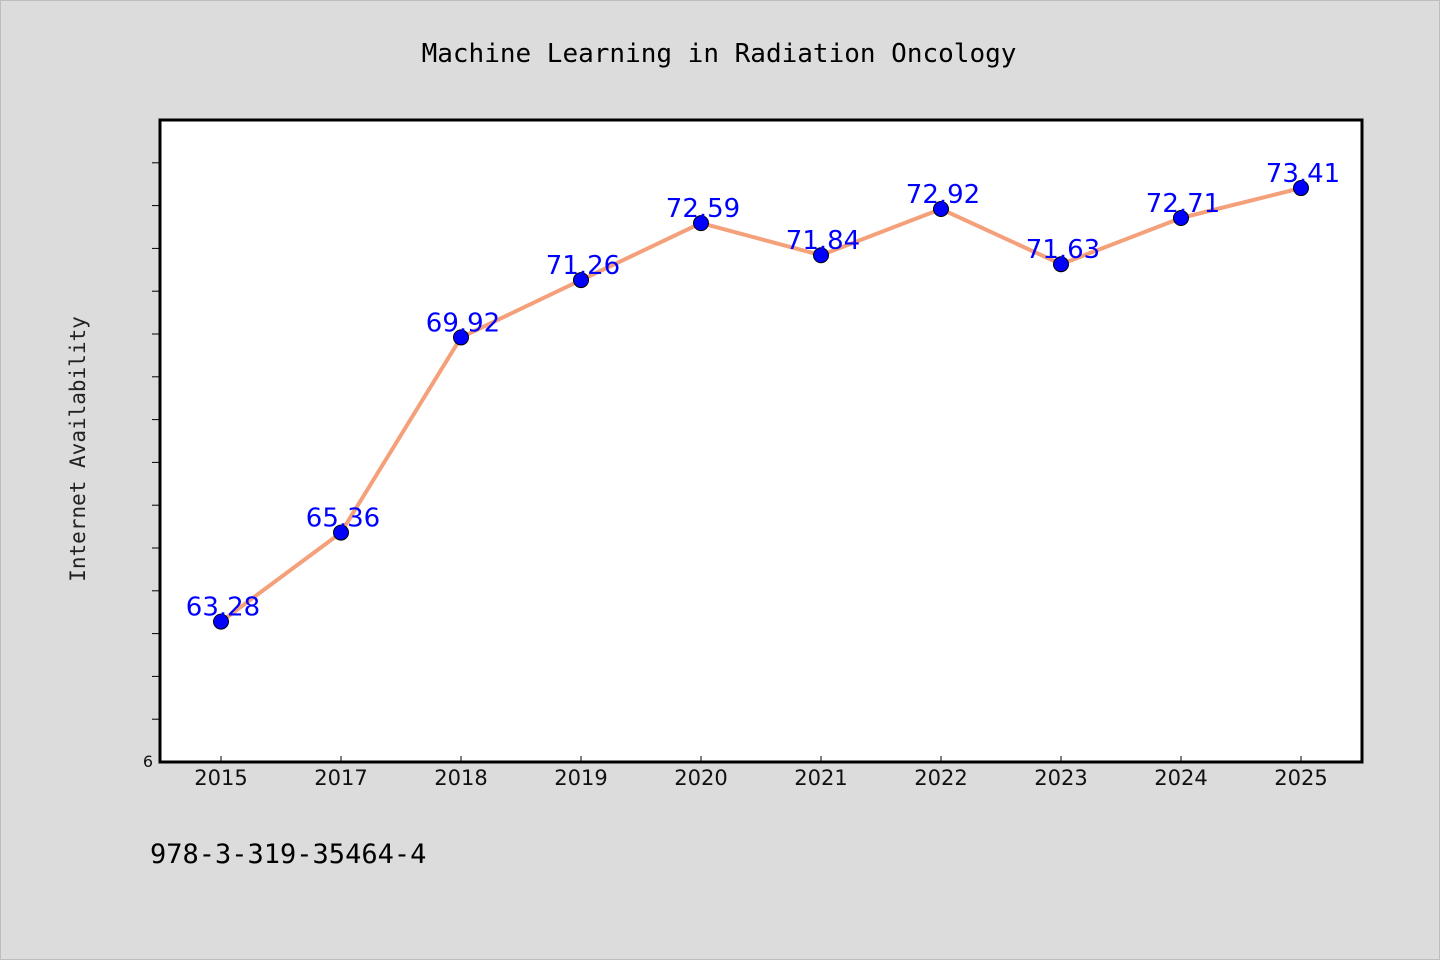 Image resolution: width=1440 pixels, height=960 pixels. What do you see at coordinates (148, 761) in the screenshot?
I see `y-tick-label: 6` at bounding box center [148, 761].